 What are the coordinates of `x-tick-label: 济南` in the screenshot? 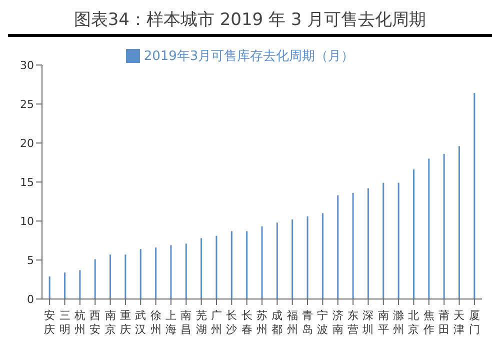 It's located at (338, 322).